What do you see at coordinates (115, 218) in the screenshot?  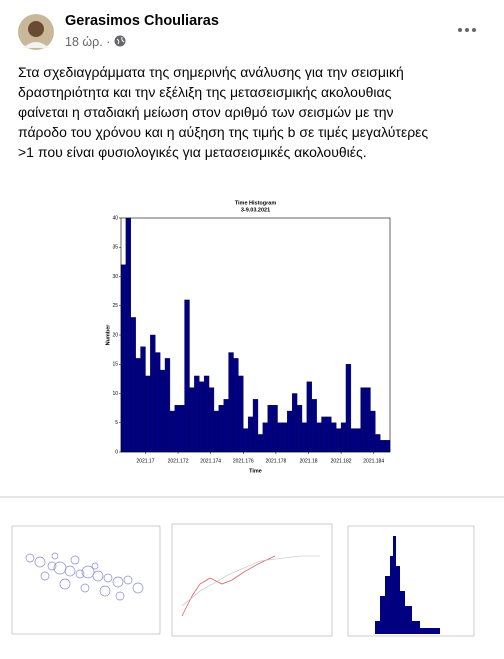 I see `y-tick-label: 40` at bounding box center [115, 218].